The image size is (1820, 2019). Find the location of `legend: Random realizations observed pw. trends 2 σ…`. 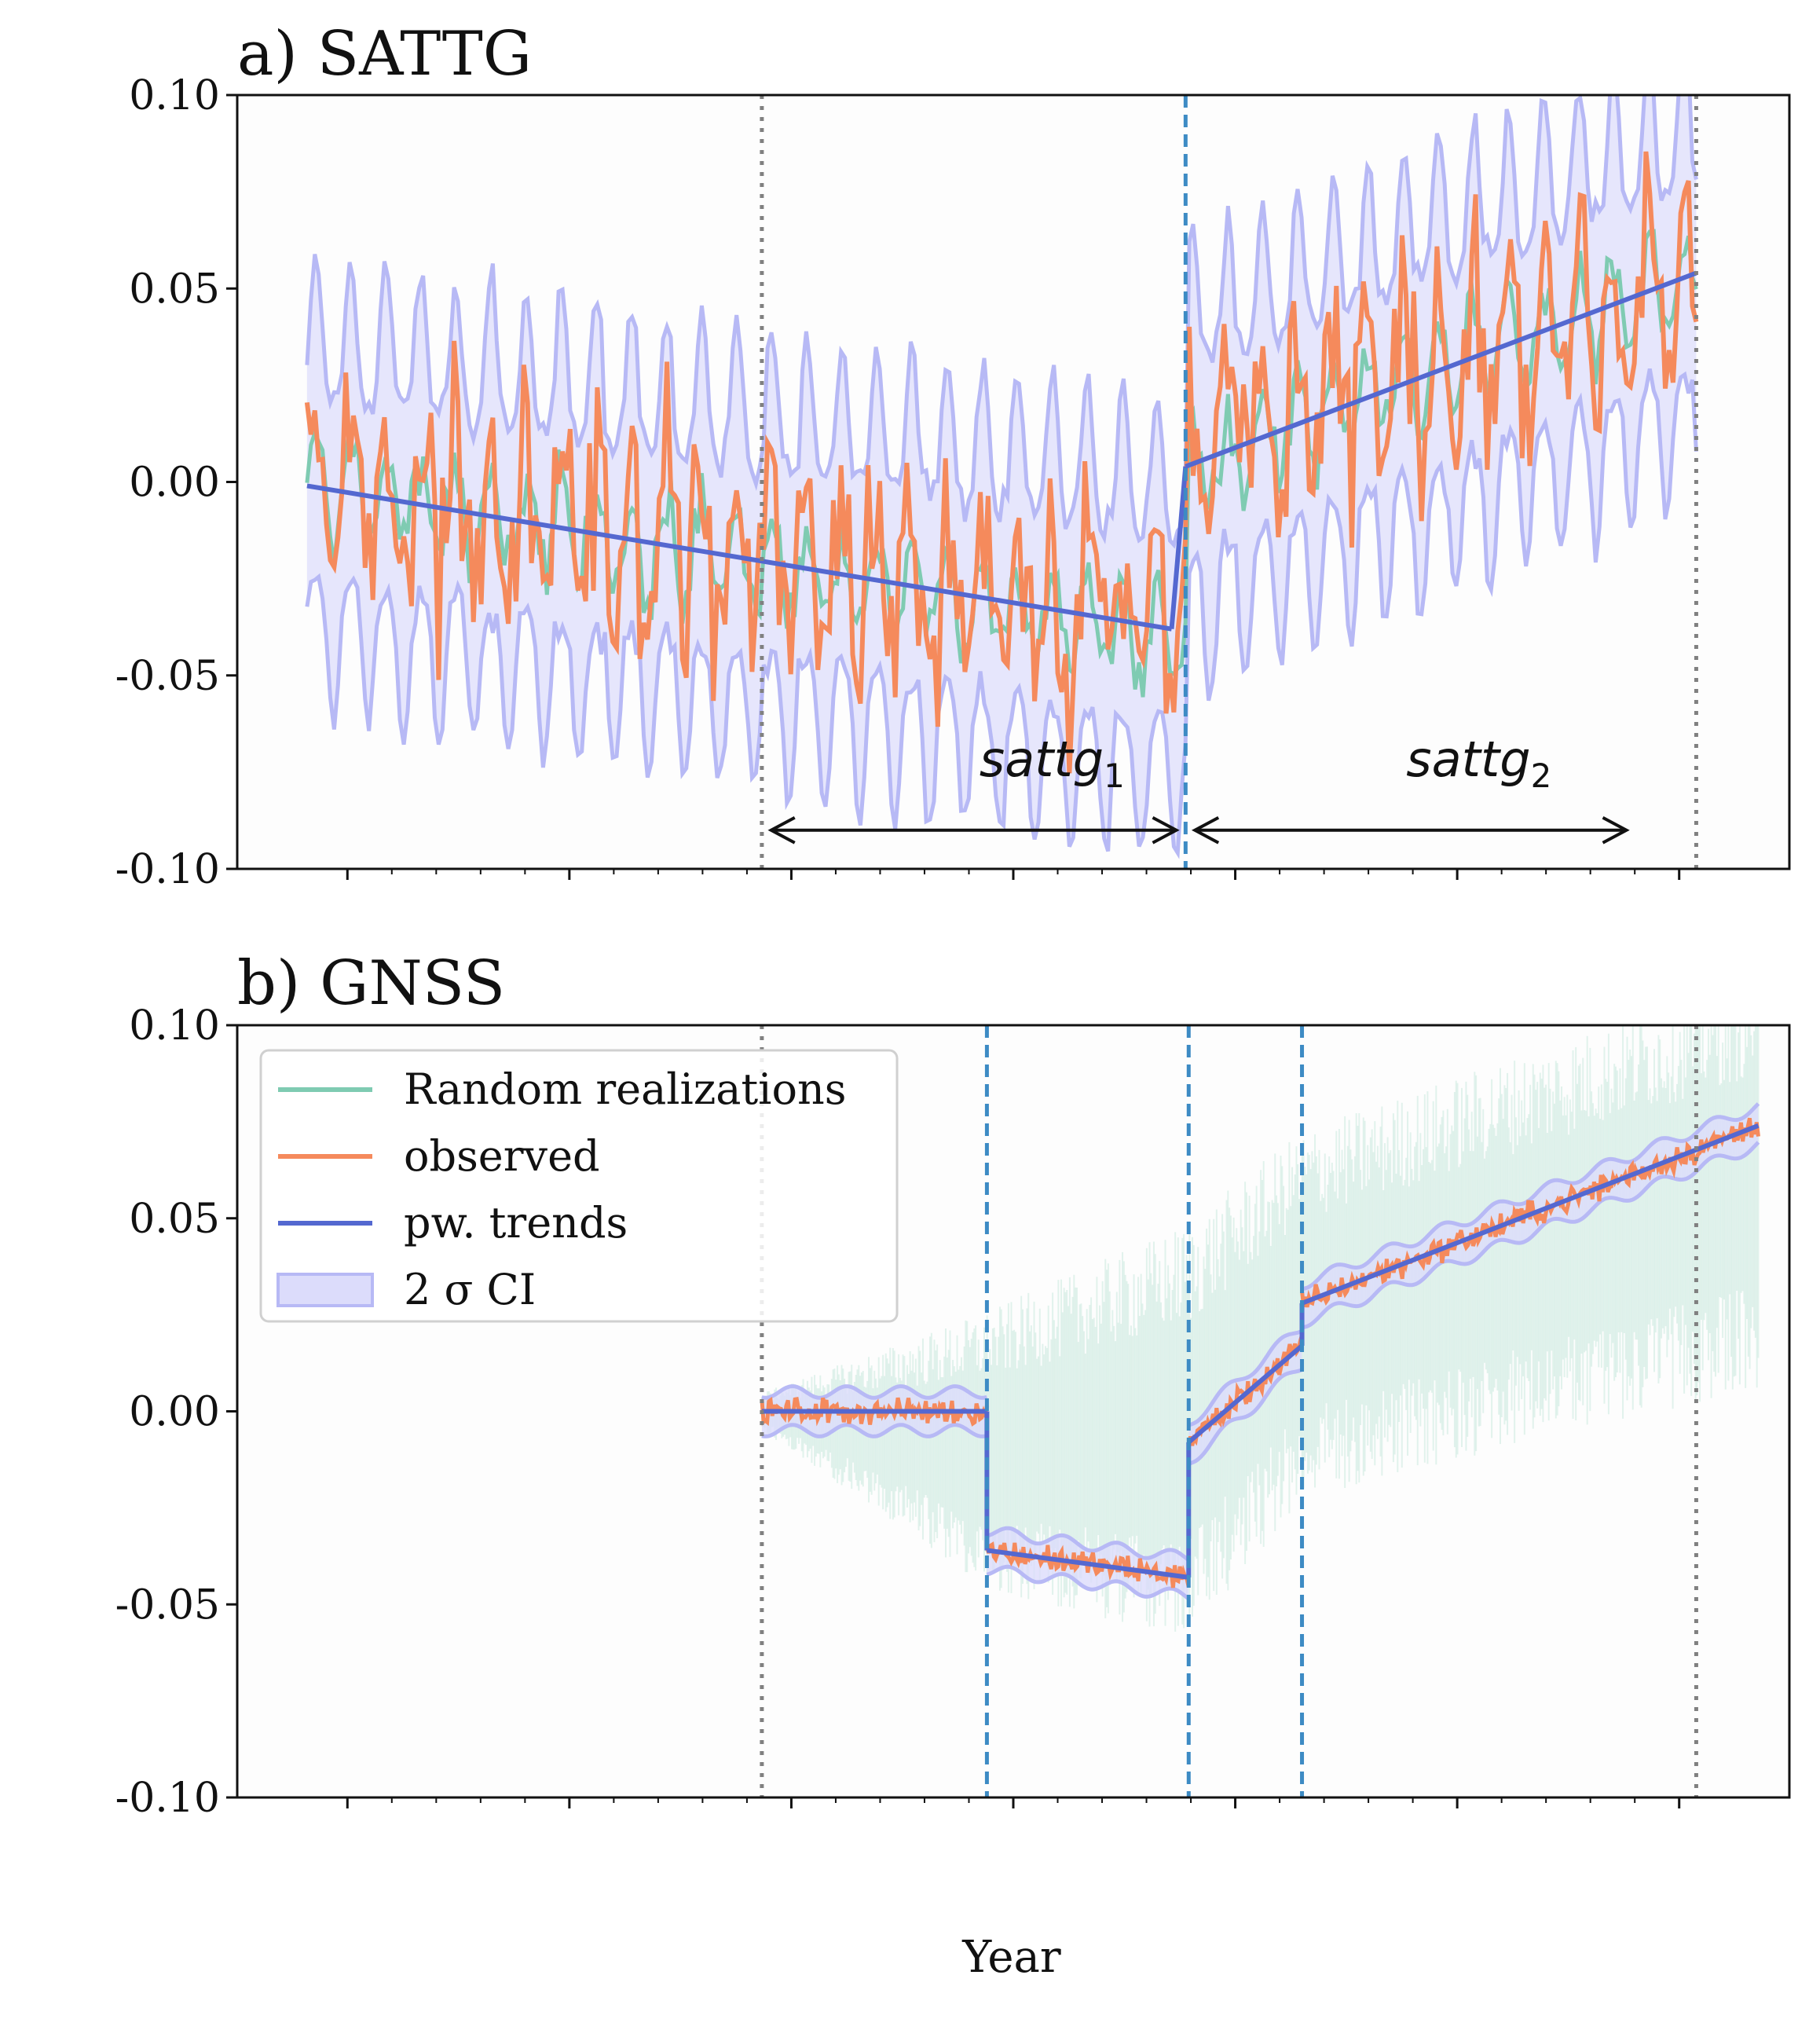

legend: Random realizations observed pw. trends 2 σ… is located at coordinates (579, 1186).